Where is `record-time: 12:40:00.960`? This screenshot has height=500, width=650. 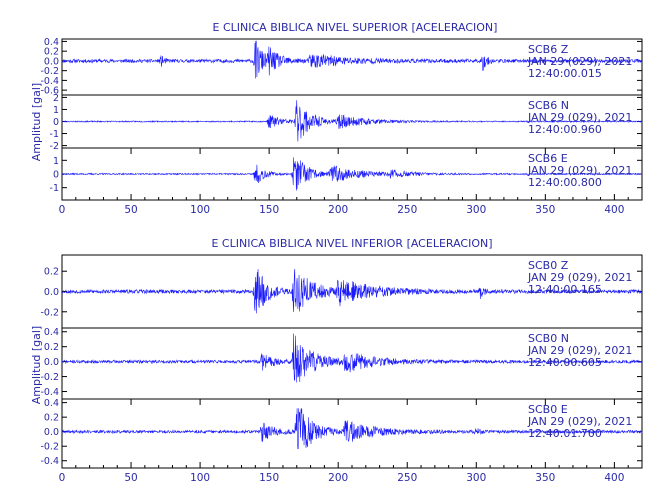 record-time: 12:40:00.960 is located at coordinates (565, 129).